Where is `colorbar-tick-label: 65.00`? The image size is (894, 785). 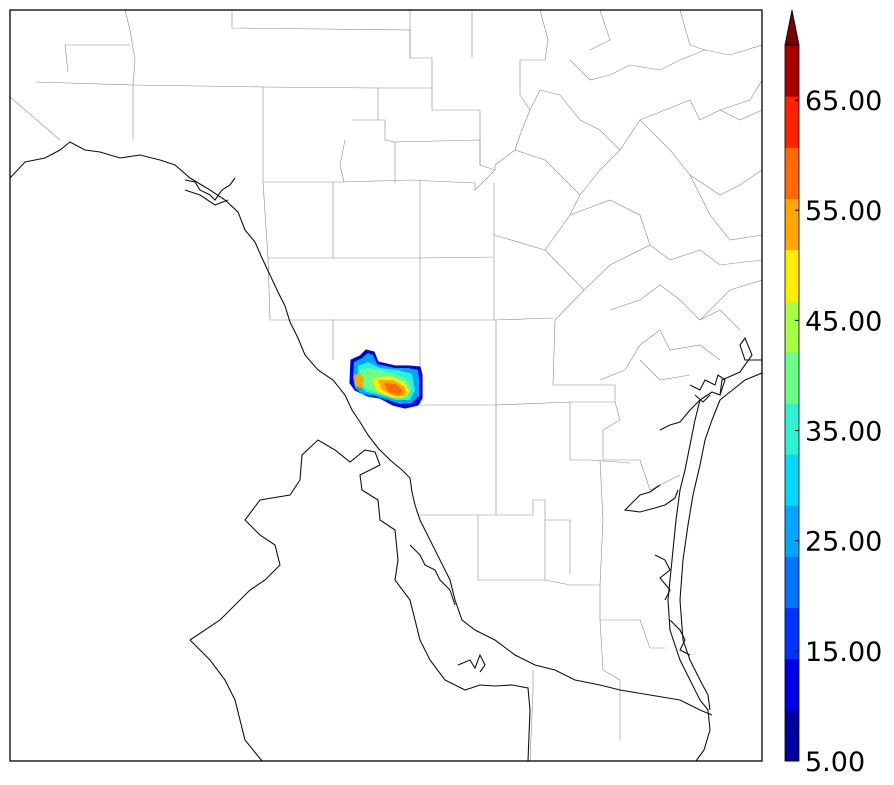
colorbar-tick-label: 65.00 is located at coordinates (843, 101).